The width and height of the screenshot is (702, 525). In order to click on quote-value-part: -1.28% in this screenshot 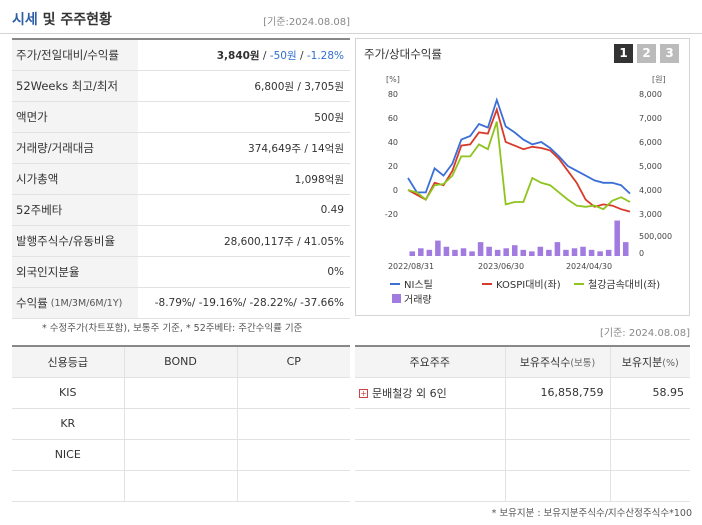, I will do `click(325, 55)`.